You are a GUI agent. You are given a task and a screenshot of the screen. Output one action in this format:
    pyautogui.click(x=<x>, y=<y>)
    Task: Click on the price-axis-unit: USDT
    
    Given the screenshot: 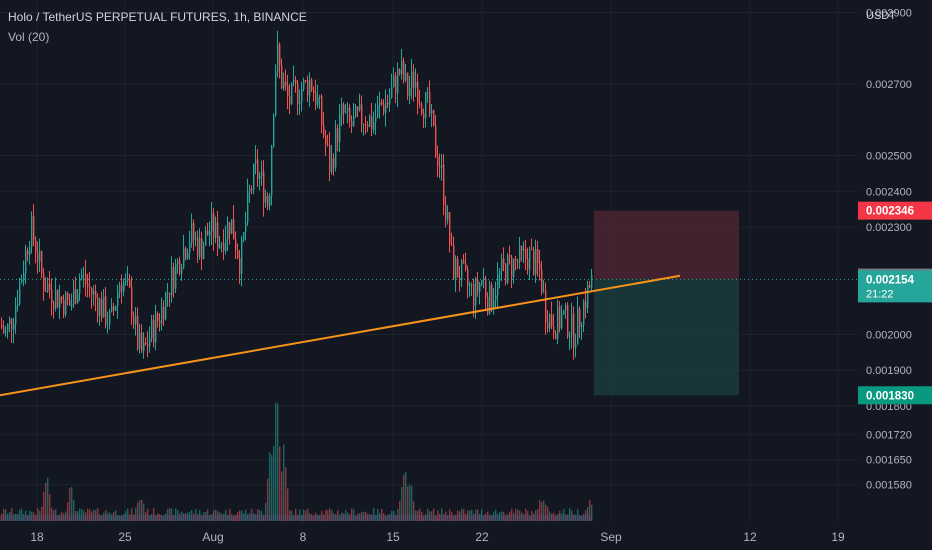 What is the action you would take?
    pyautogui.click(x=881, y=16)
    